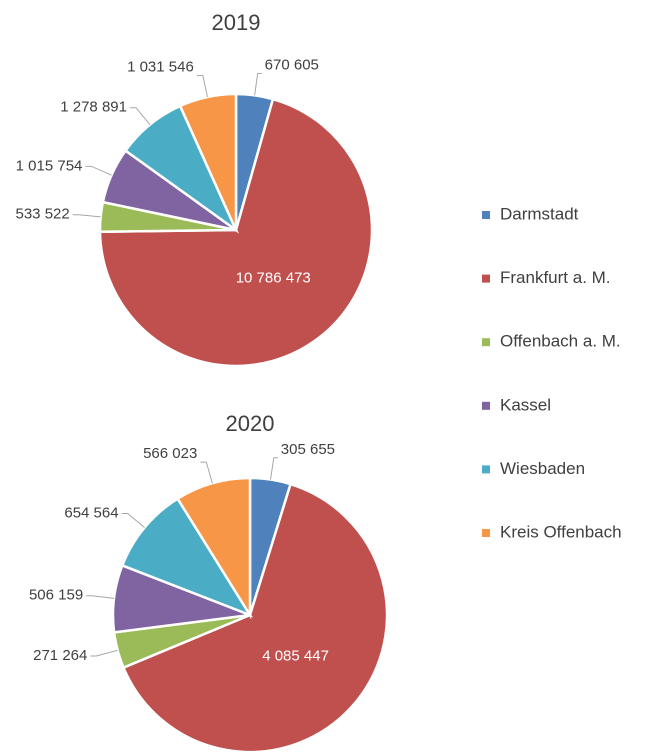  Describe the element at coordinates (542, 468) in the screenshot. I see `legend-label: Wiesbaden` at that location.